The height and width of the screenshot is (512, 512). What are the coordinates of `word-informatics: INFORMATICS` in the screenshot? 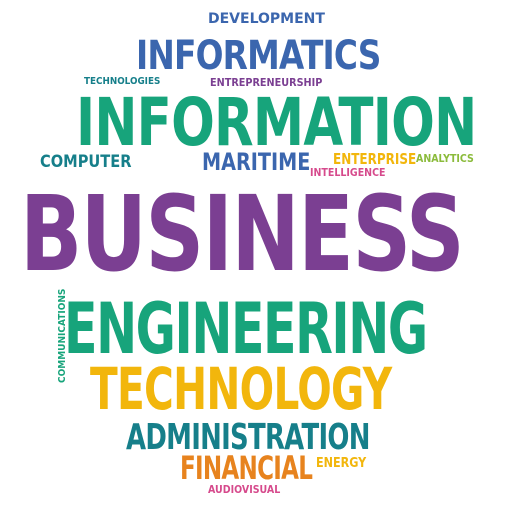 It's located at (258, 56).